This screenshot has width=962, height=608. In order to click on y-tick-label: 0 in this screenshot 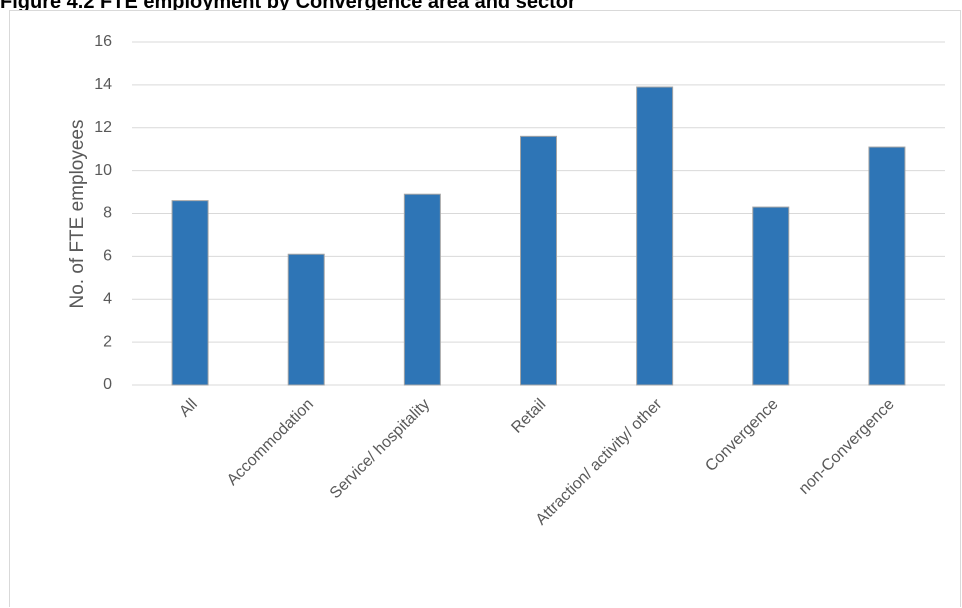, I will do `click(107, 384)`.